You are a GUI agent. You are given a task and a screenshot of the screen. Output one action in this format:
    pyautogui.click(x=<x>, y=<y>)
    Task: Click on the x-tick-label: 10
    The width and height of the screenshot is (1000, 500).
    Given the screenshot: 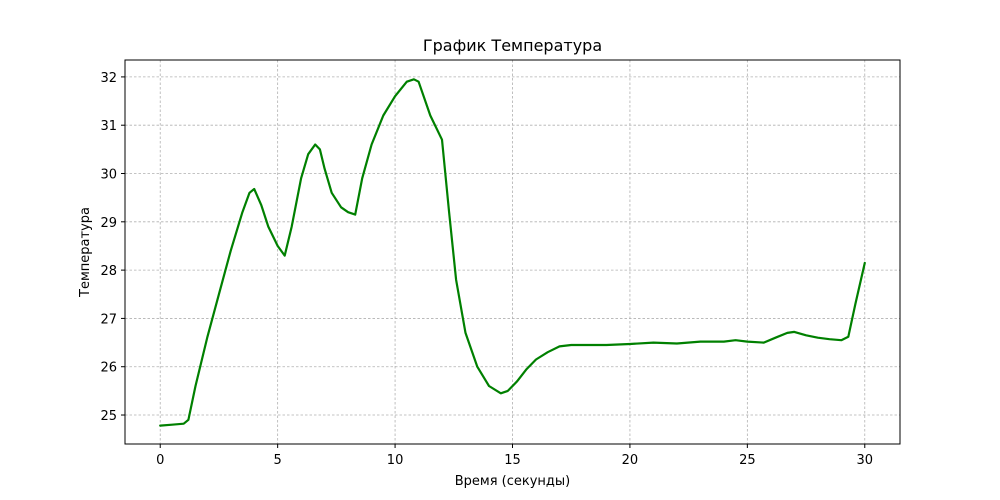 What is the action you would take?
    pyautogui.click(x=395, y=460)
    